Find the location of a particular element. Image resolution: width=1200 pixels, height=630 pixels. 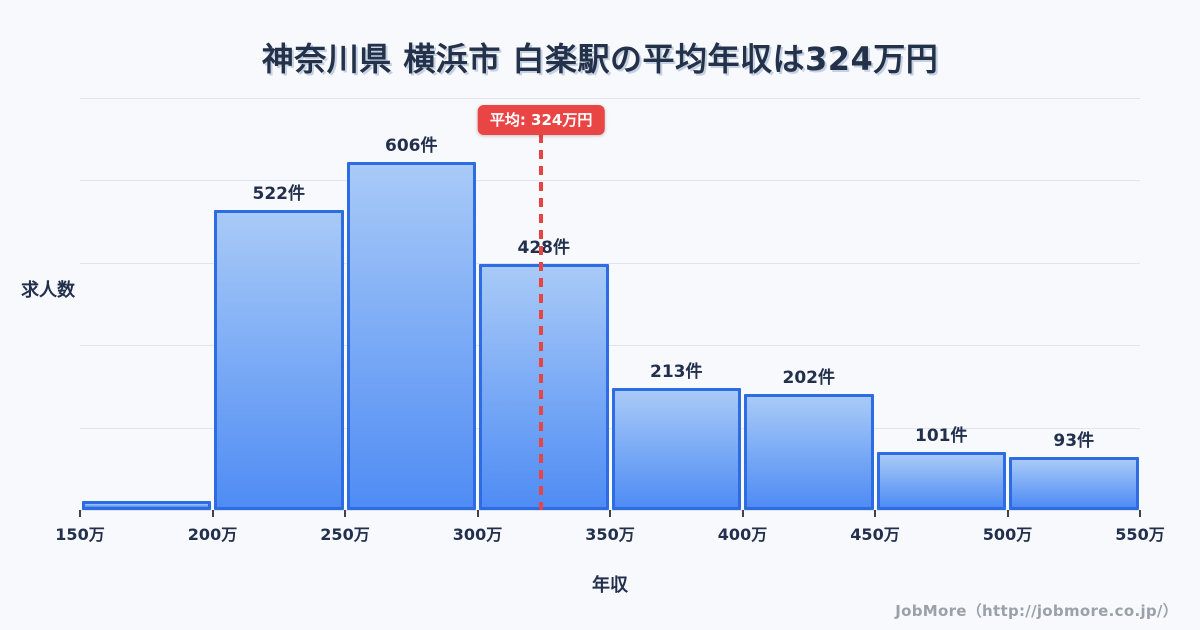

x-tick-label: 150万 is located at coordinates (80, 534).